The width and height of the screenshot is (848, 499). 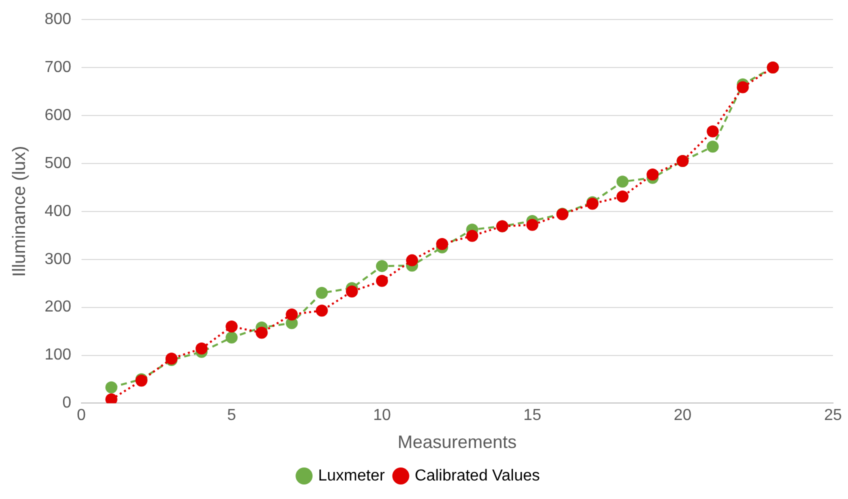 I want to click on x-tick-label: 20, so click(x=683, y=415).